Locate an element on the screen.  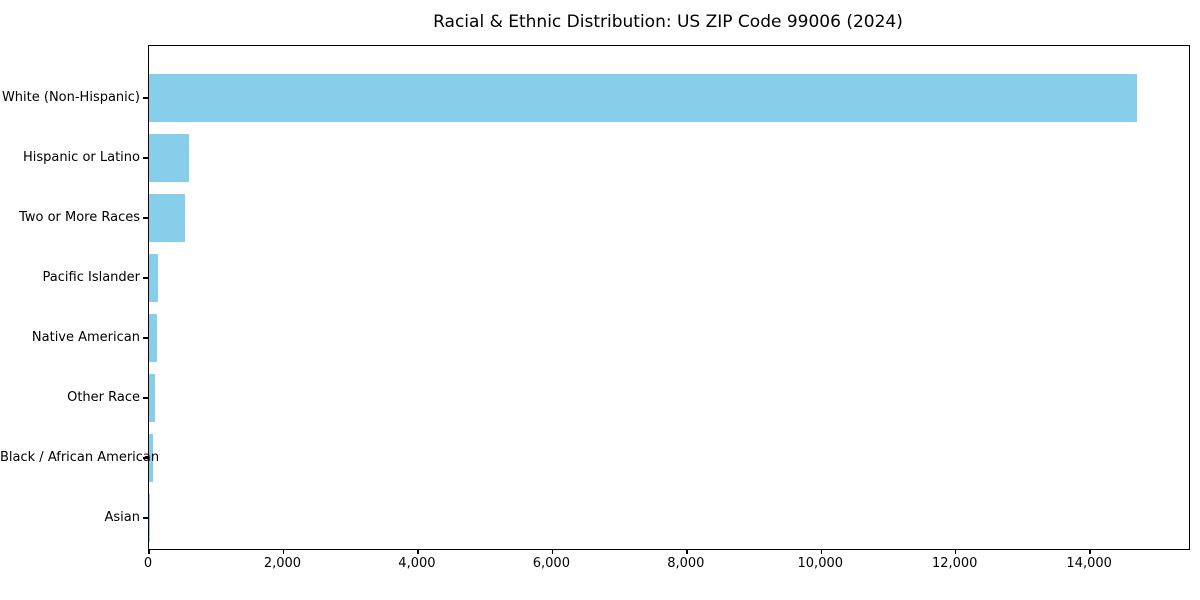
x-axis-tick-label: 12,000 is located at coordinates (954, 563).